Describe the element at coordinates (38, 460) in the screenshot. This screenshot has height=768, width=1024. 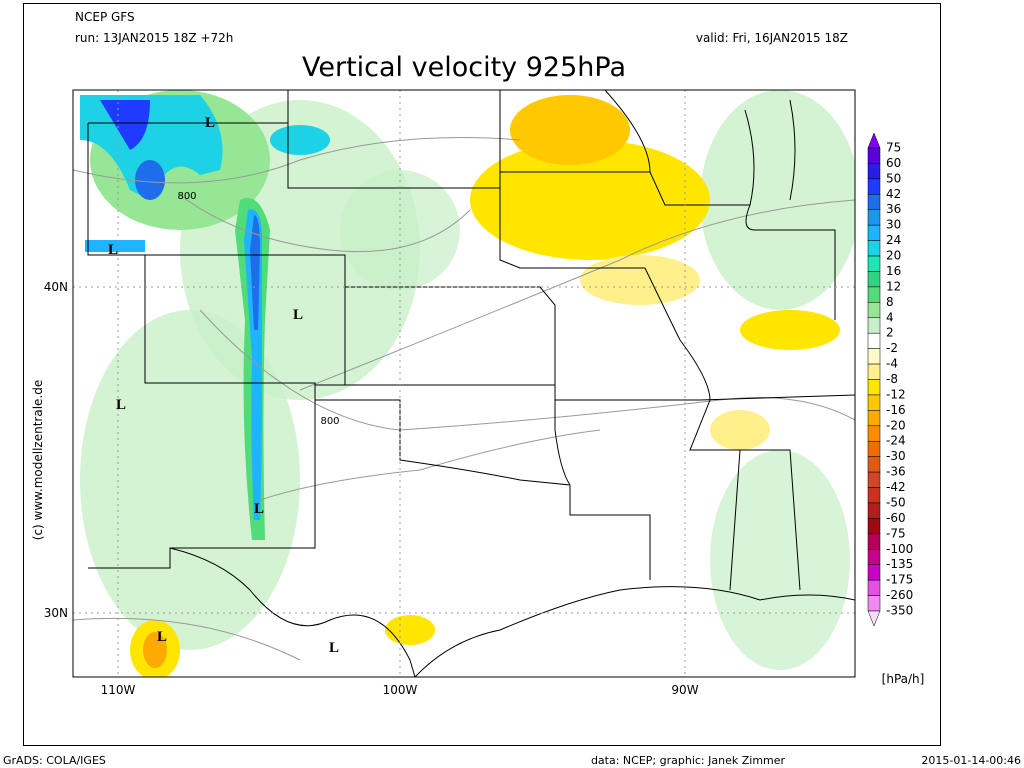
I see `copyright: (c) www.modellzentrale.de` at that location.